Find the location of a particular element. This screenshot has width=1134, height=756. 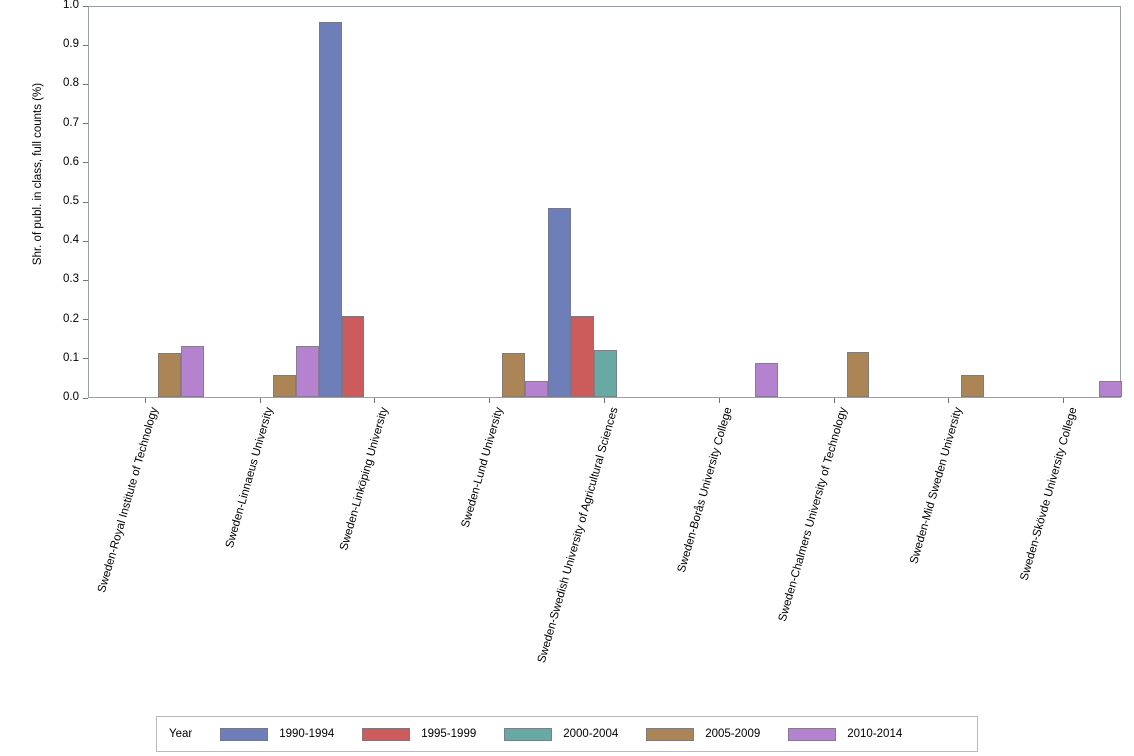

x-tick-label: Sweden-Lund University is located at coordinates (482, 468).